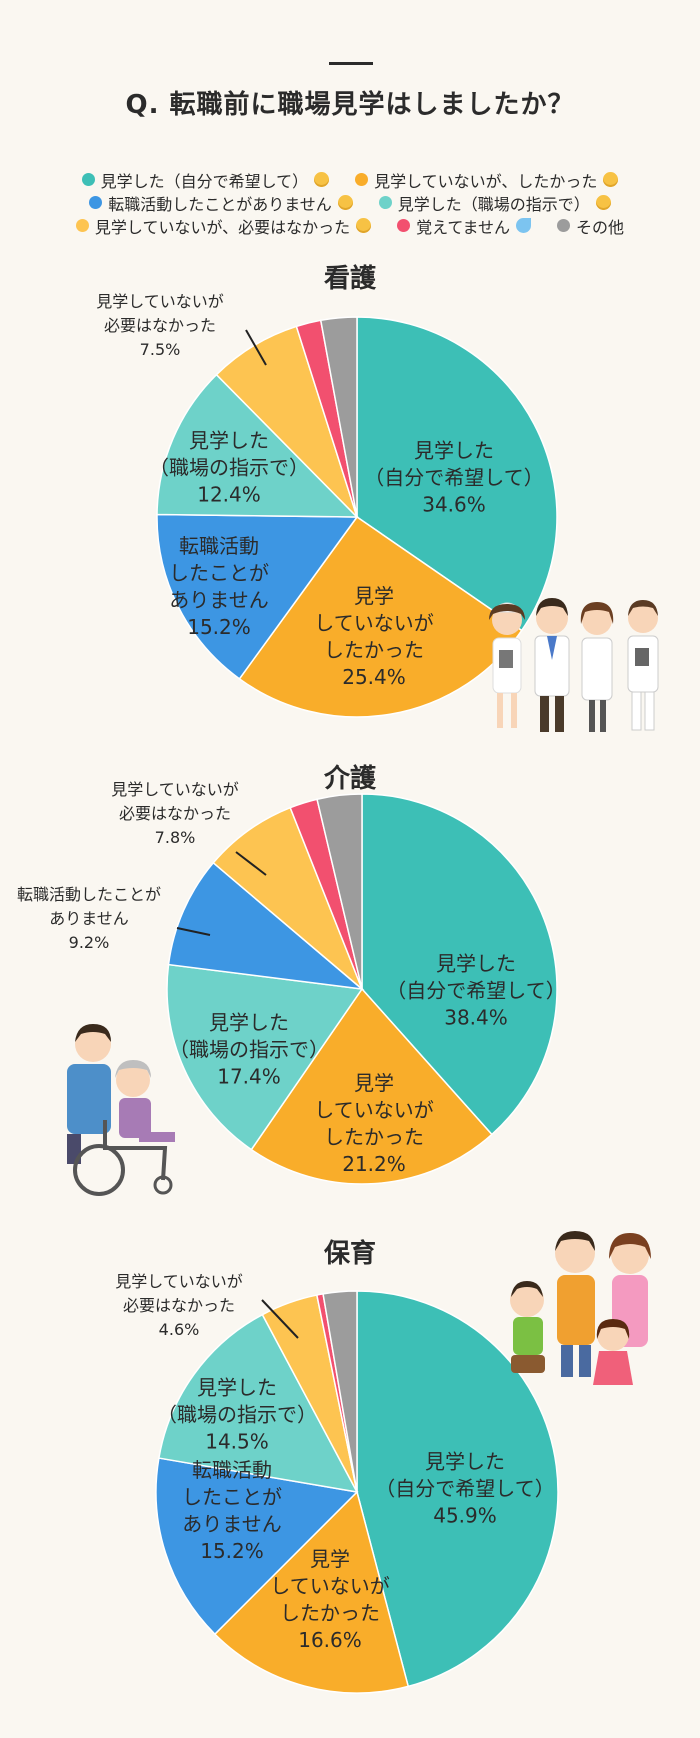 This screenshot has width=700, height=1738. I want to click on legend-item: 見学した（自分で希望して）, so click(205, 180).